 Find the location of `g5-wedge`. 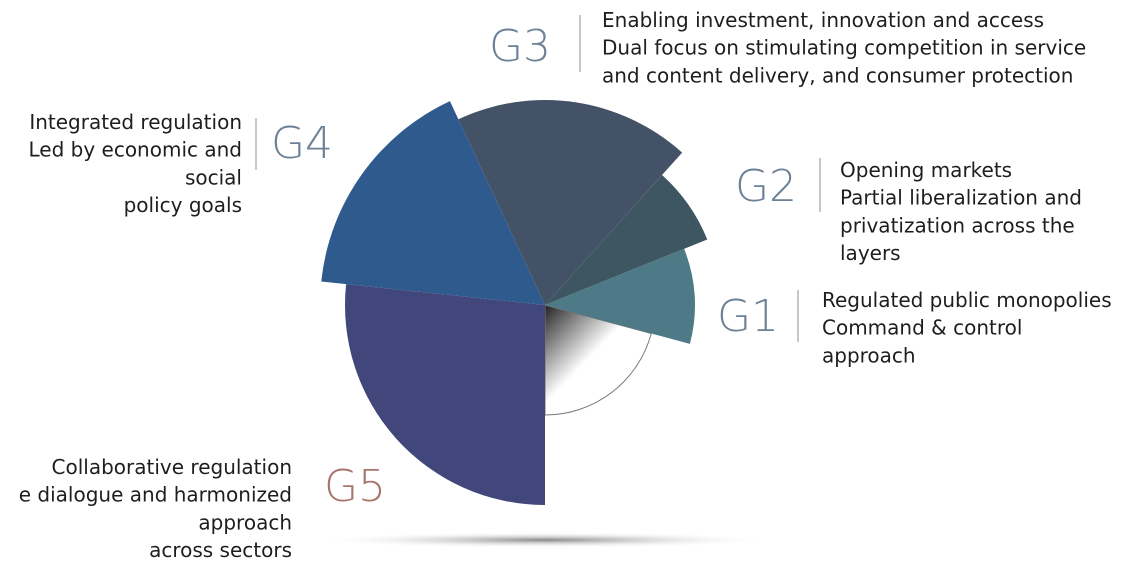

g5-wedge is located at coordinates (445, 394).